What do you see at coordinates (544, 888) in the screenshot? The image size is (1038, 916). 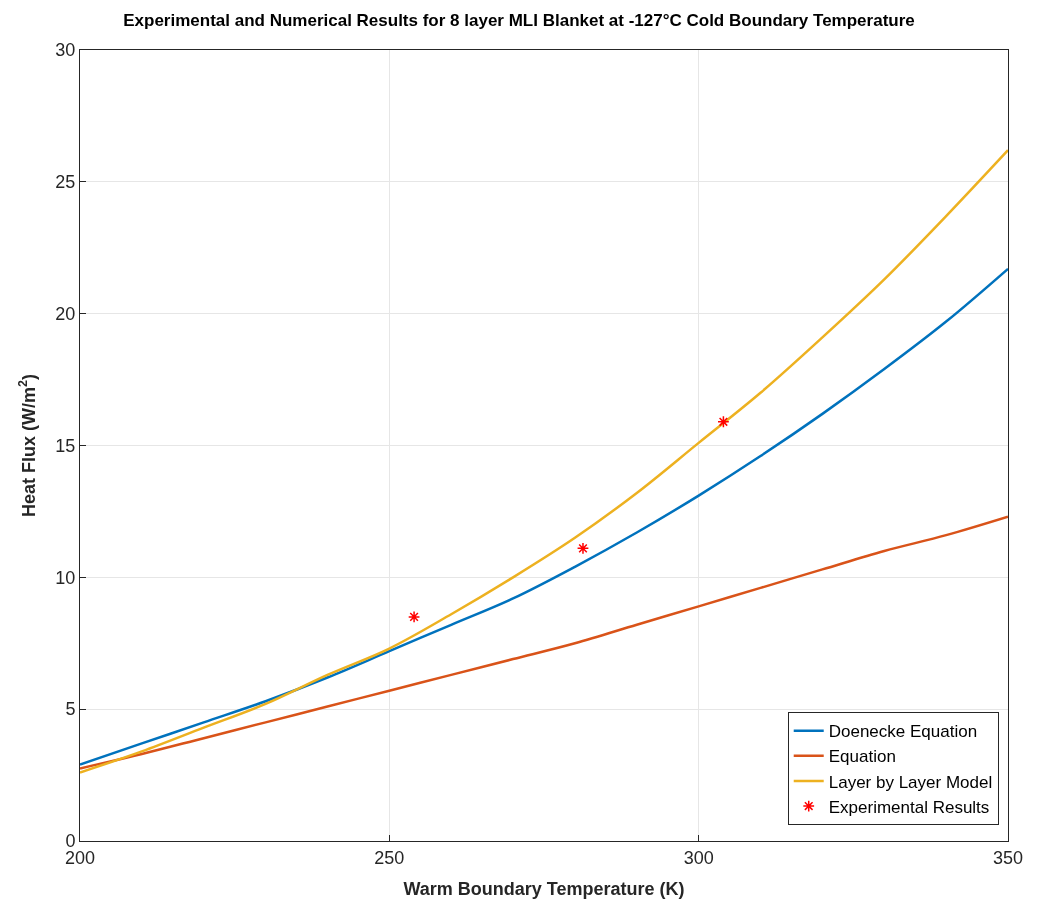 I see `x-axis-title: Warm Boundary Temperature (K)` at bounding box center [544, 888].